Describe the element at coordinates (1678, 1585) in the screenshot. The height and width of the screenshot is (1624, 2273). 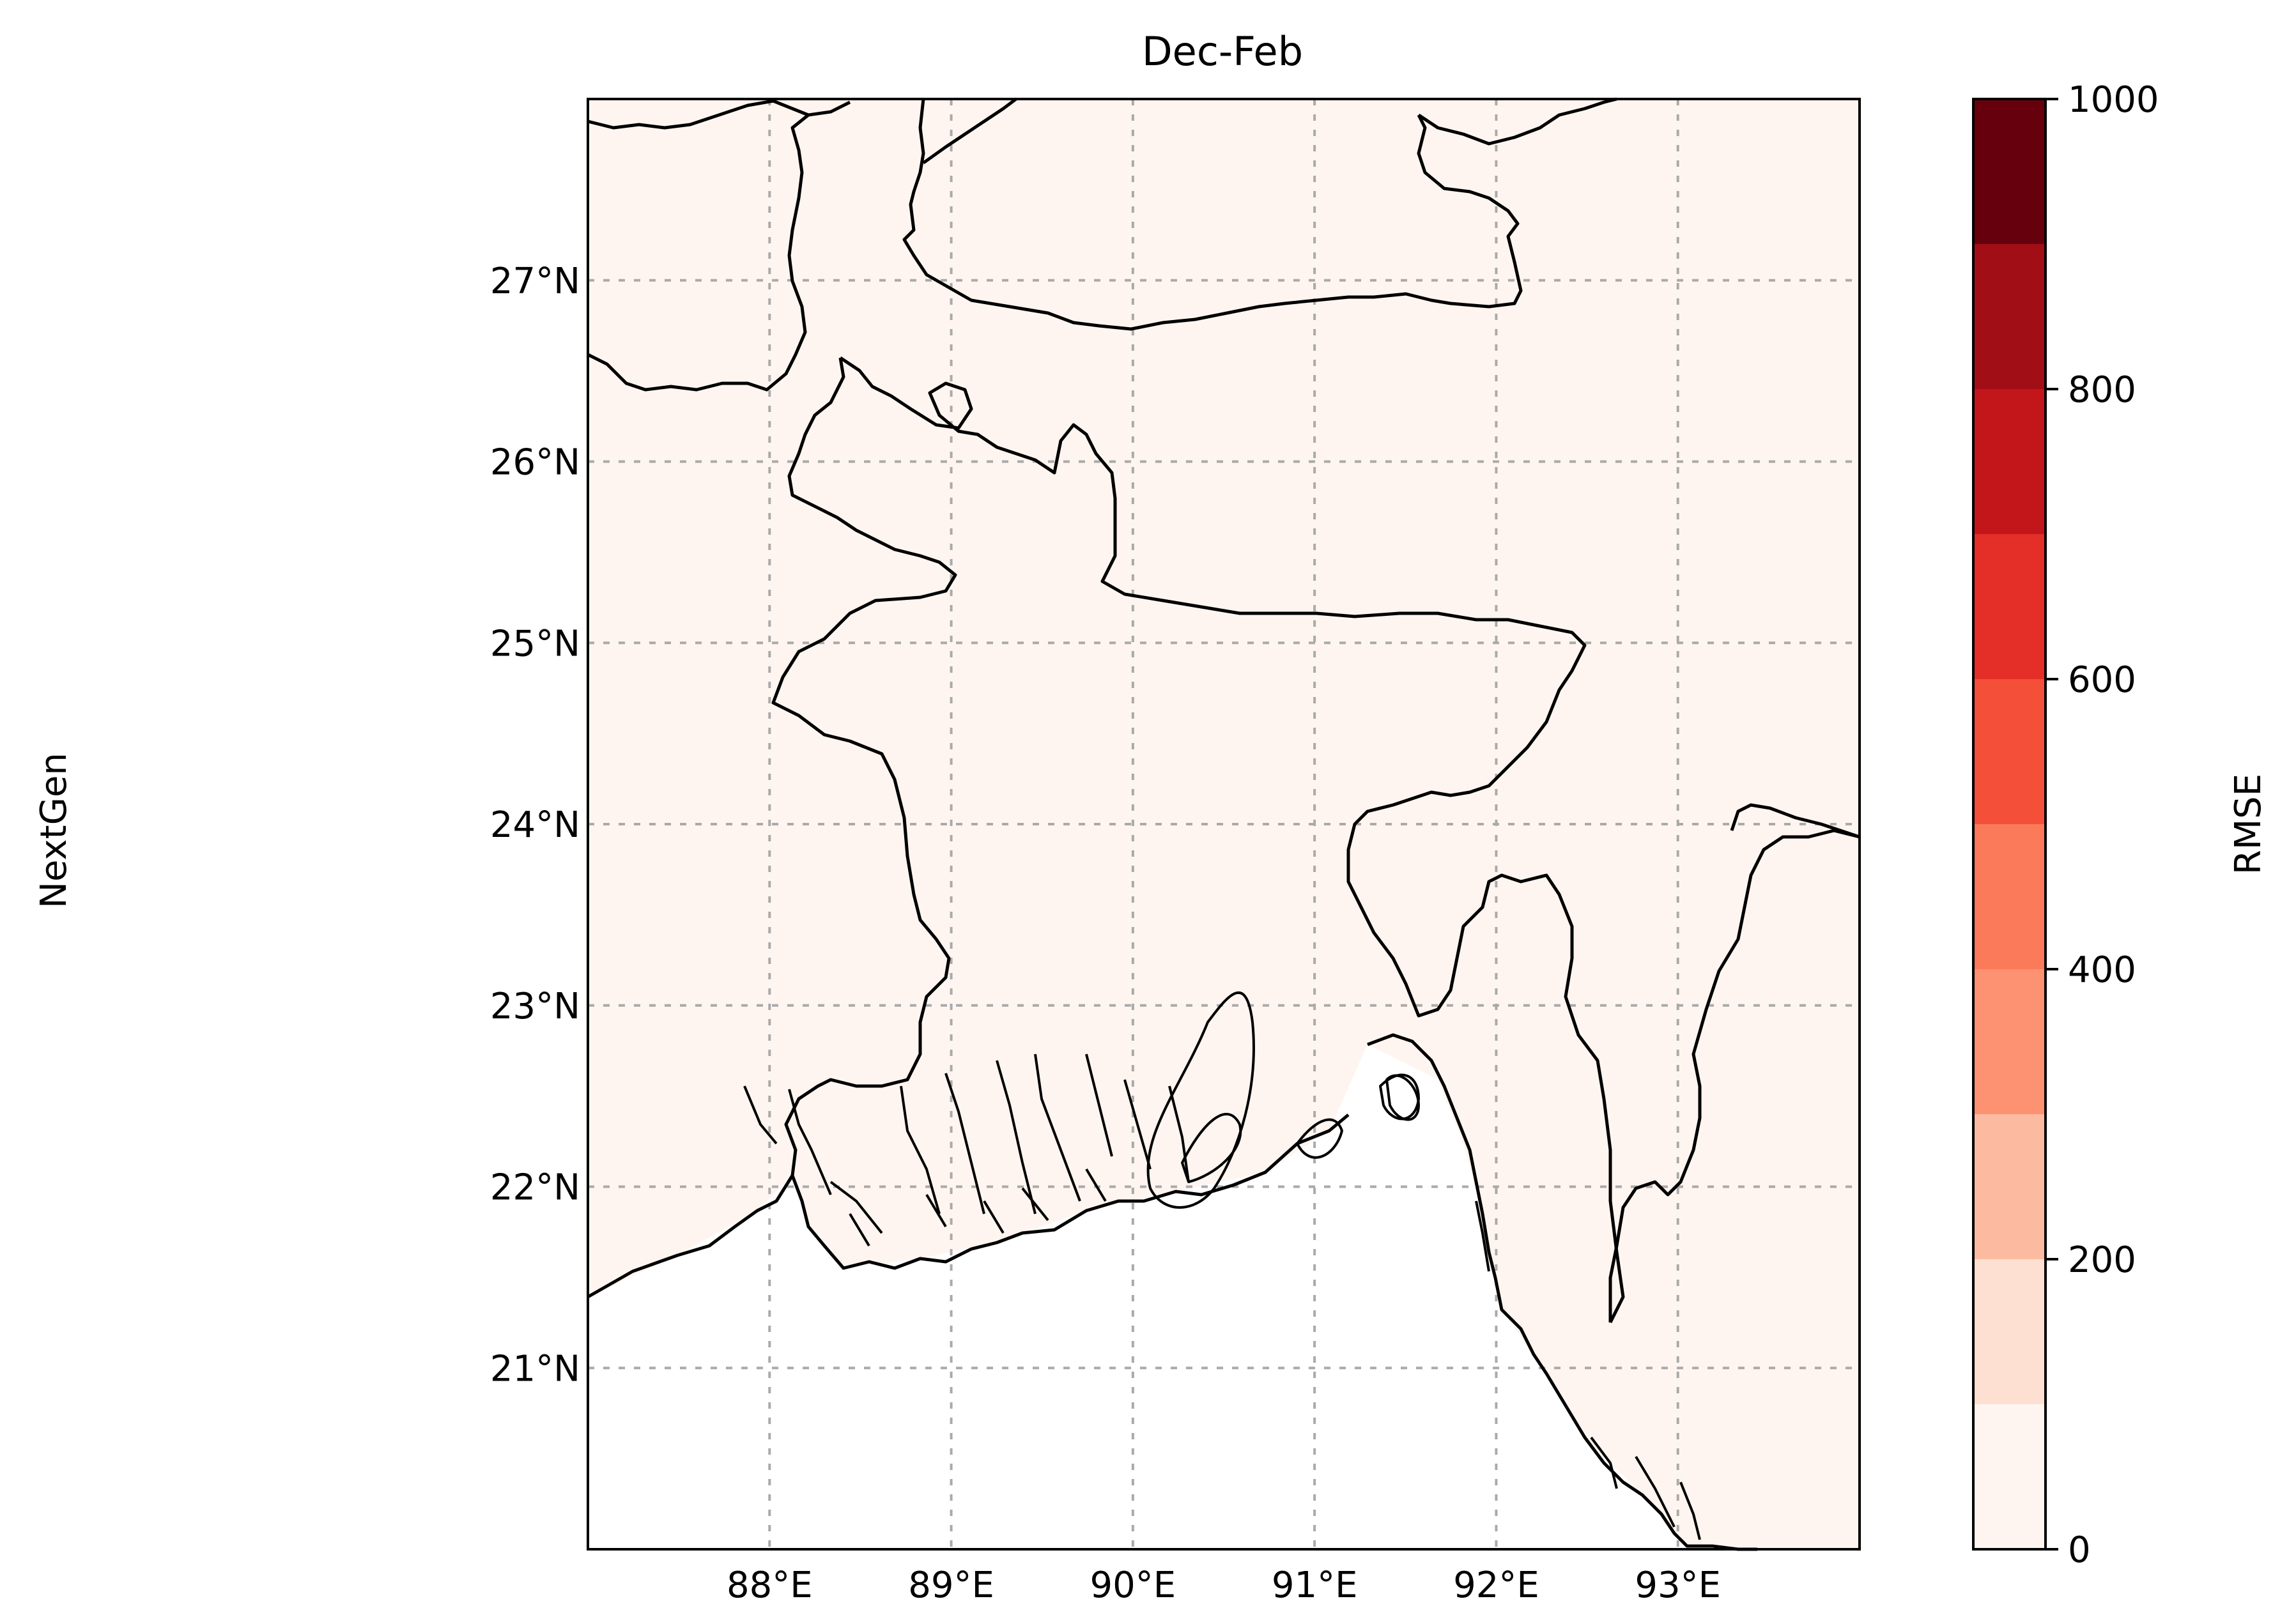
I see `lon-label: 93°E` at that location.